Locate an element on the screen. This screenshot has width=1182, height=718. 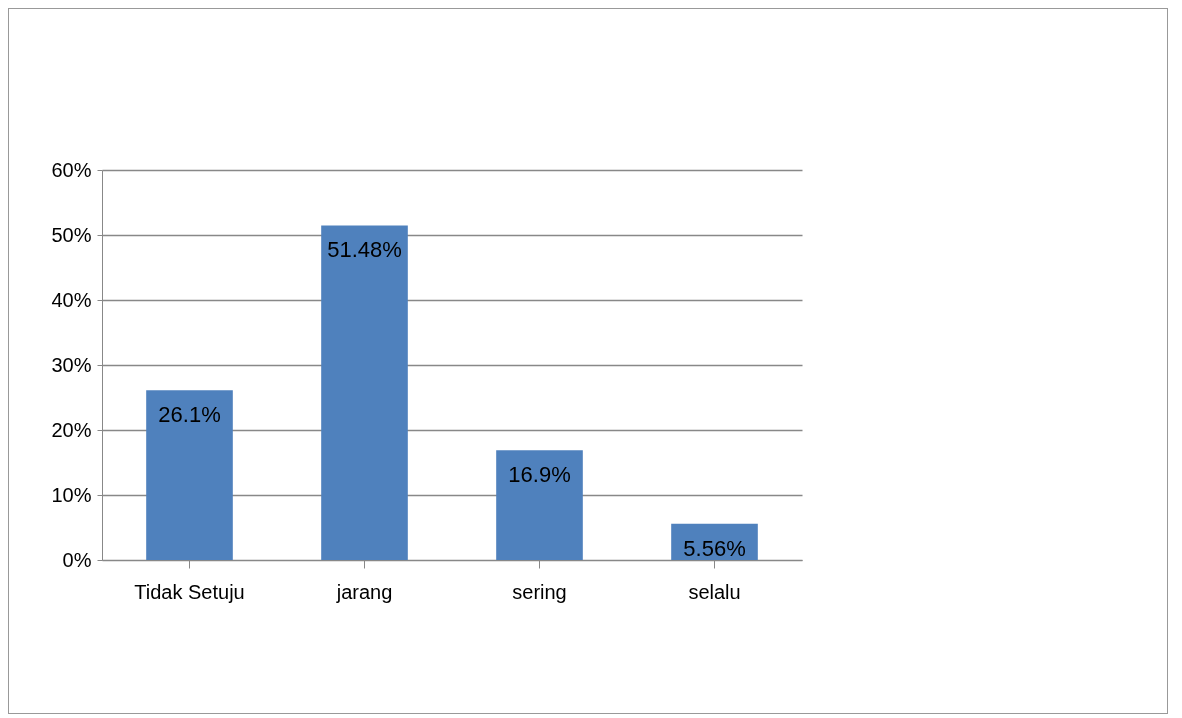
data-label: 51.48% is located at coordinates (364, 250).